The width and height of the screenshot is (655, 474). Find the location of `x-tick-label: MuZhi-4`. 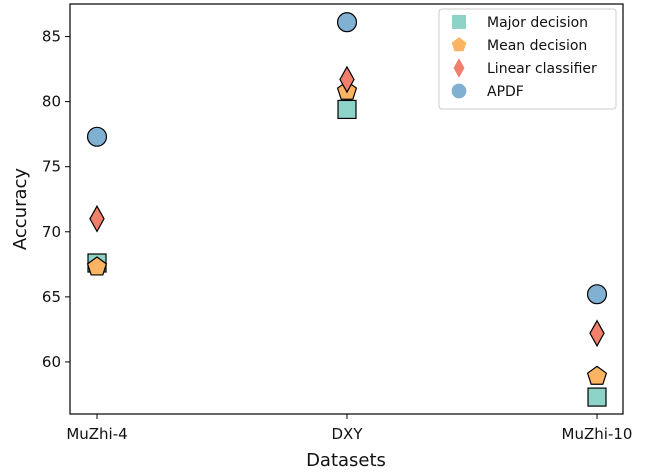

x-tick-label: MuZhi-4 is located at coordinates (96, 434).